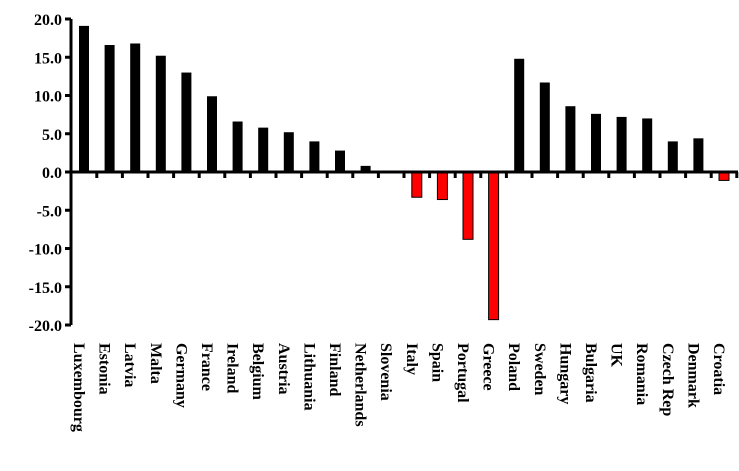  What do you see at coordinates (308, 377) in the screenshot?
I see `x-tick-label-lithuania: Lithuania` at bounding box center [308, 377].